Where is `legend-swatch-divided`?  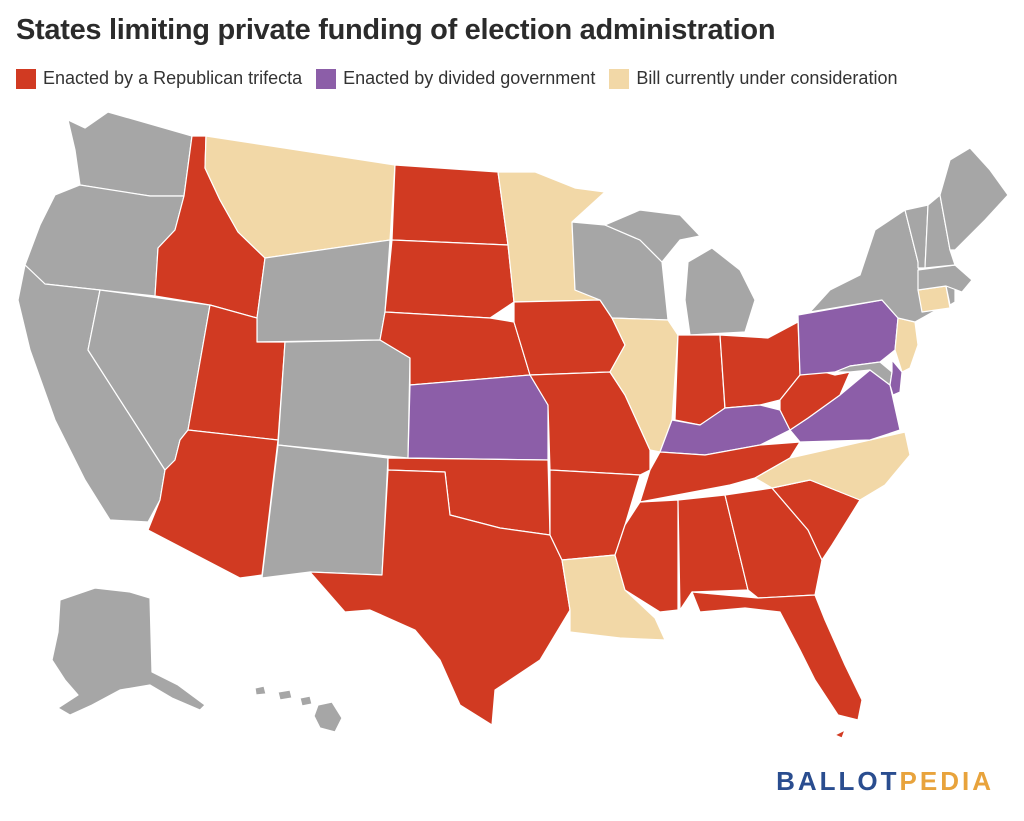 legend-swatch-divided is located at coordinates (326, 78).